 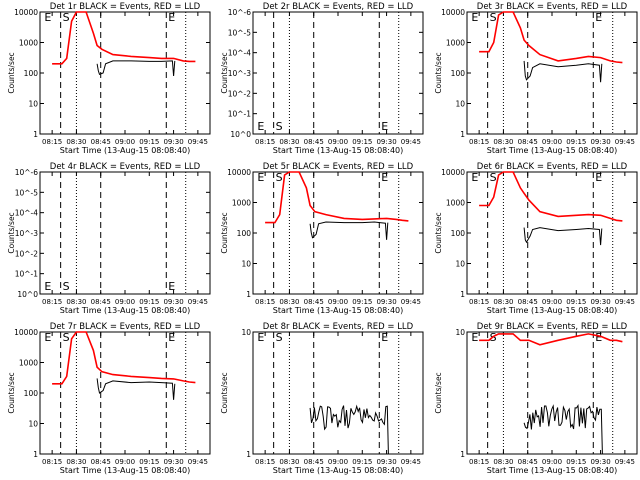 I want to click on plot-title: Det 4r BLACK = Events, RED = LLD, so click(x=125, y=167).